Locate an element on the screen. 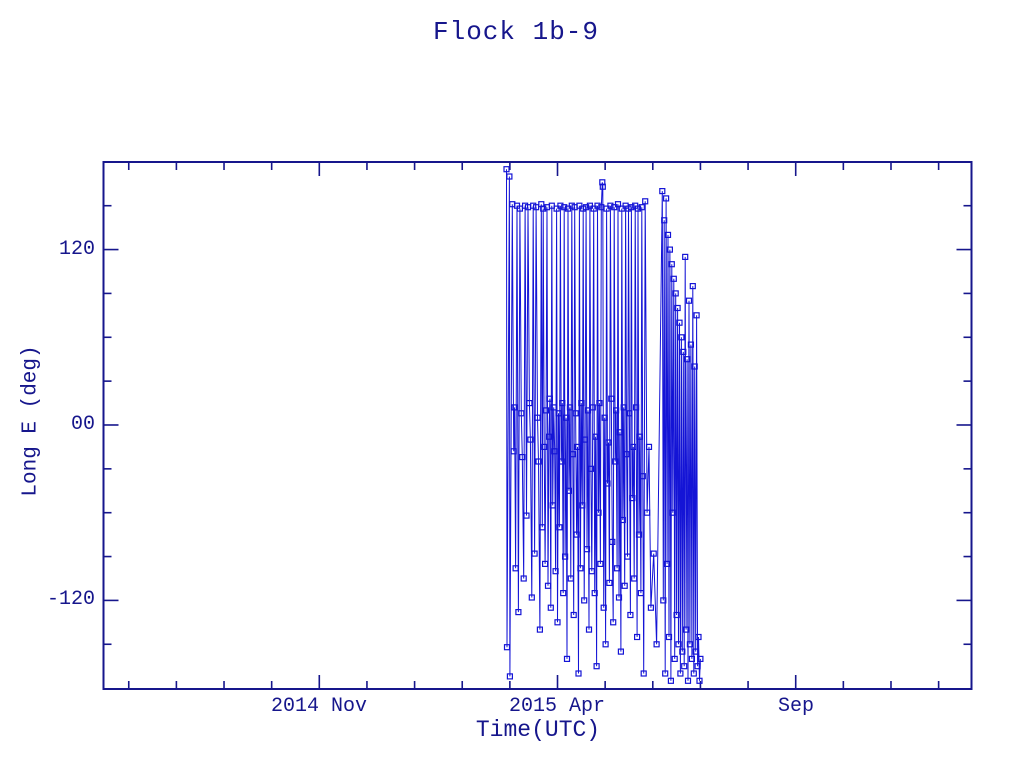 This screenshot has height=768, width=1024. x-tick-label-sep: Sep is located at coordinates (796, 706).